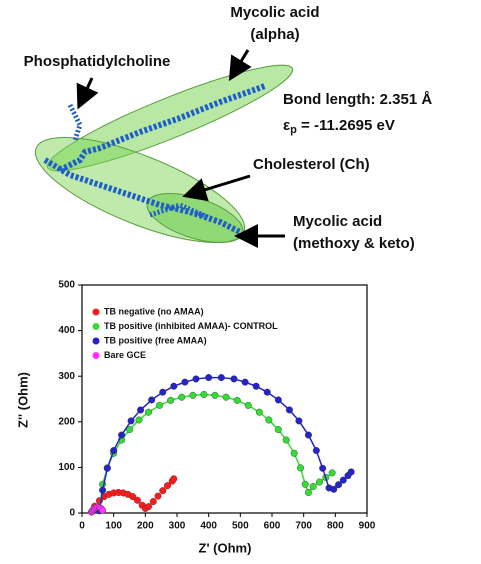 Image resolution: width=481 pixels, height=564 pixels. Describe the element at coordinates (208, 526) in the screenshot. I see `x-tick-label: 400` at that location.